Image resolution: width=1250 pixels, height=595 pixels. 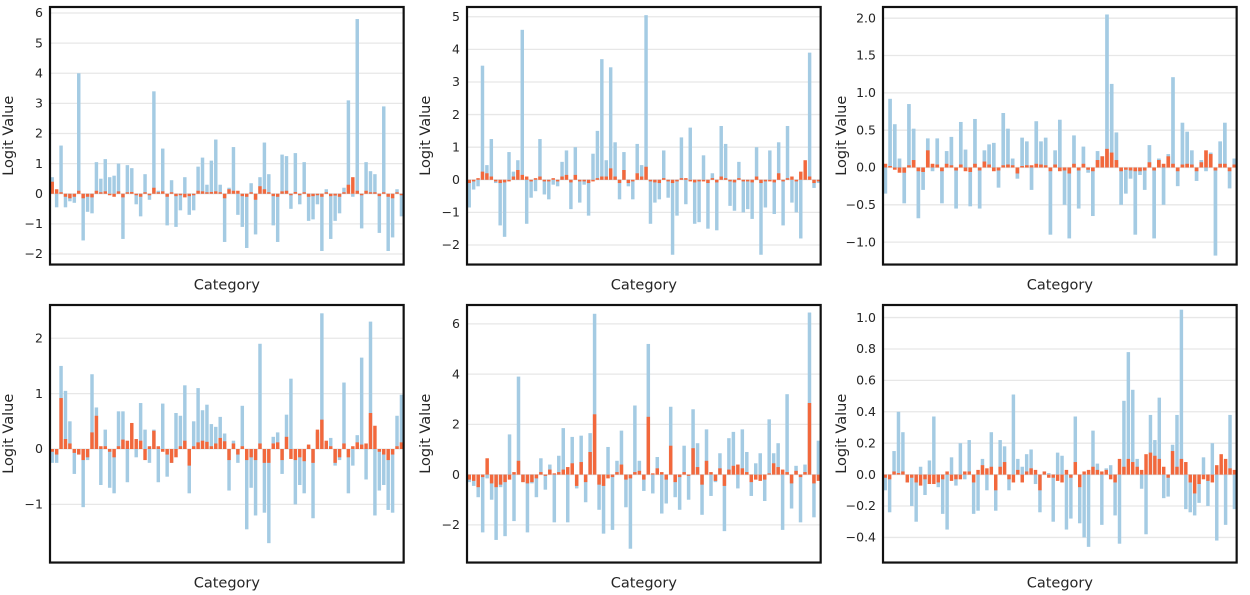 What do you see at coordinates (456, 16) in the screenshot?
I see `svg-text: 5` at bounding box center [456, 16].